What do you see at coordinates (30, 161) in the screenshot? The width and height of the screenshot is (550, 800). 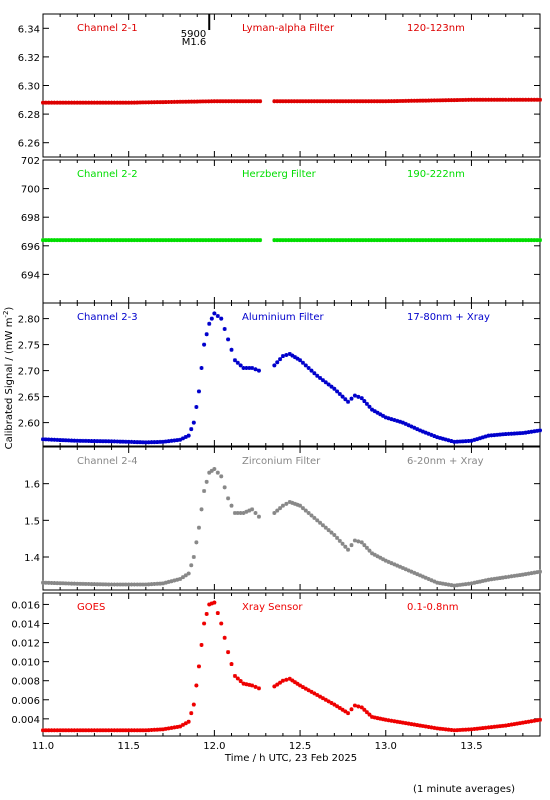 I see `y-tick-label: 702` at bounding box center [30, 161].